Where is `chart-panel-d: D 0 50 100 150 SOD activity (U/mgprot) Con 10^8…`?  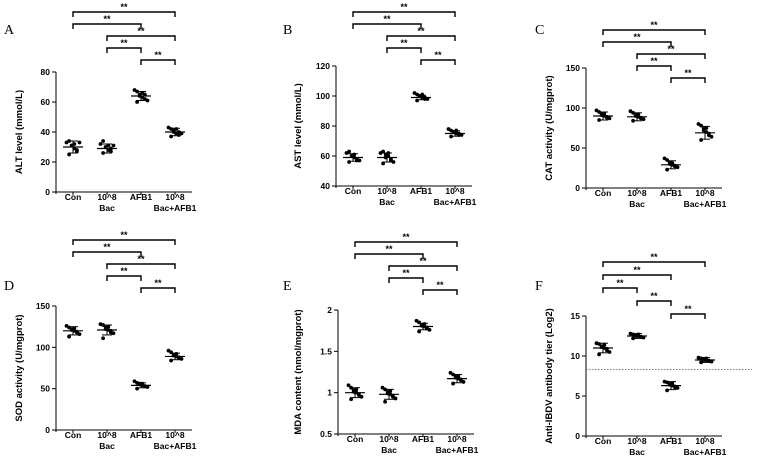
chart-panel-d: D 0 50 100 150 SOD activity (U/mgprot) Con 10^8… is located at coordinates (100, 340).